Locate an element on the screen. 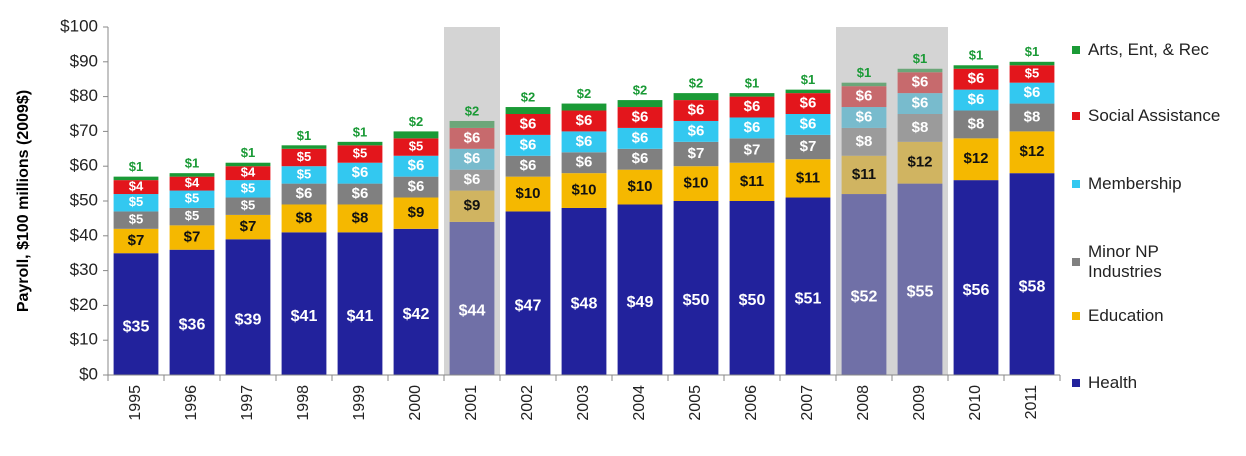 This screenshot has height=456, width=1246. value-label: $58 is located at coordinates (1032, 286).